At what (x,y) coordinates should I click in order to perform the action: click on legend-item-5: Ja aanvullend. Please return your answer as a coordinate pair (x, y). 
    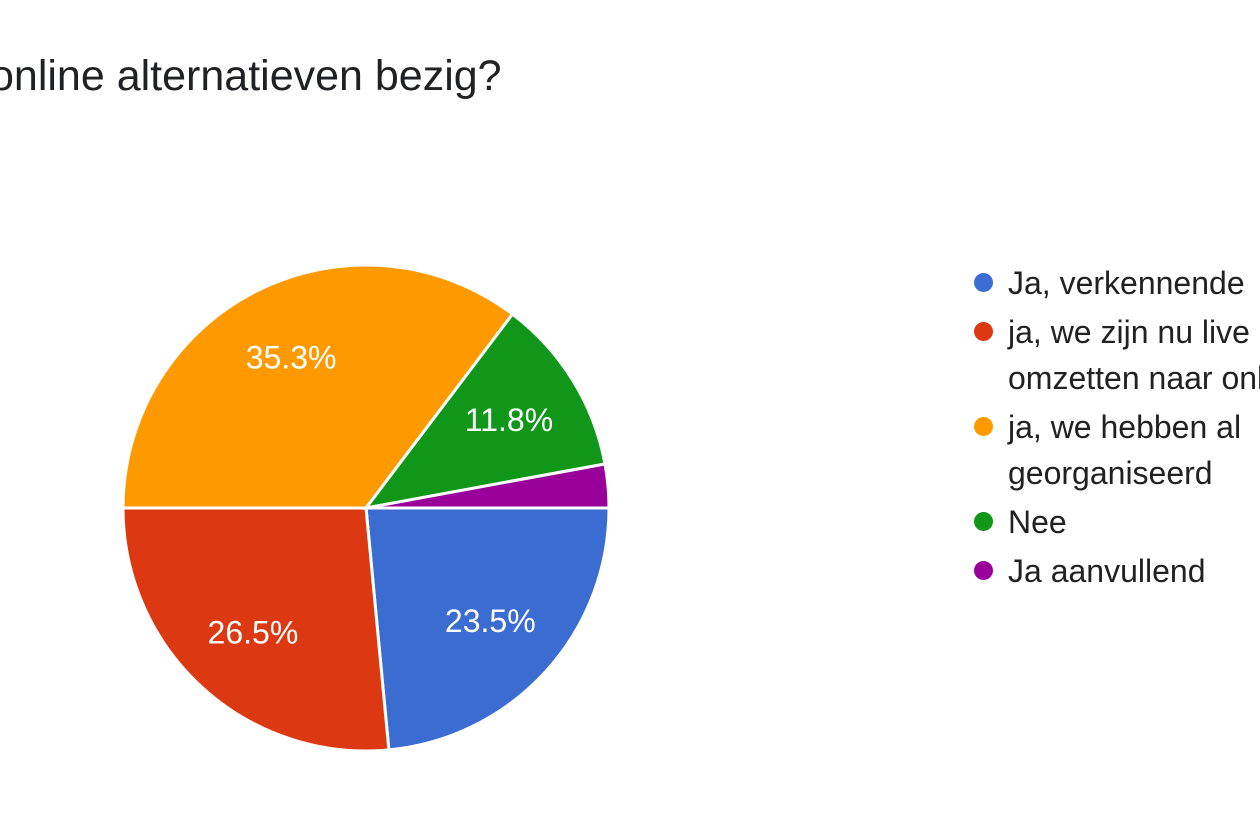
    Looking at the image, I should click on (1117, 571).